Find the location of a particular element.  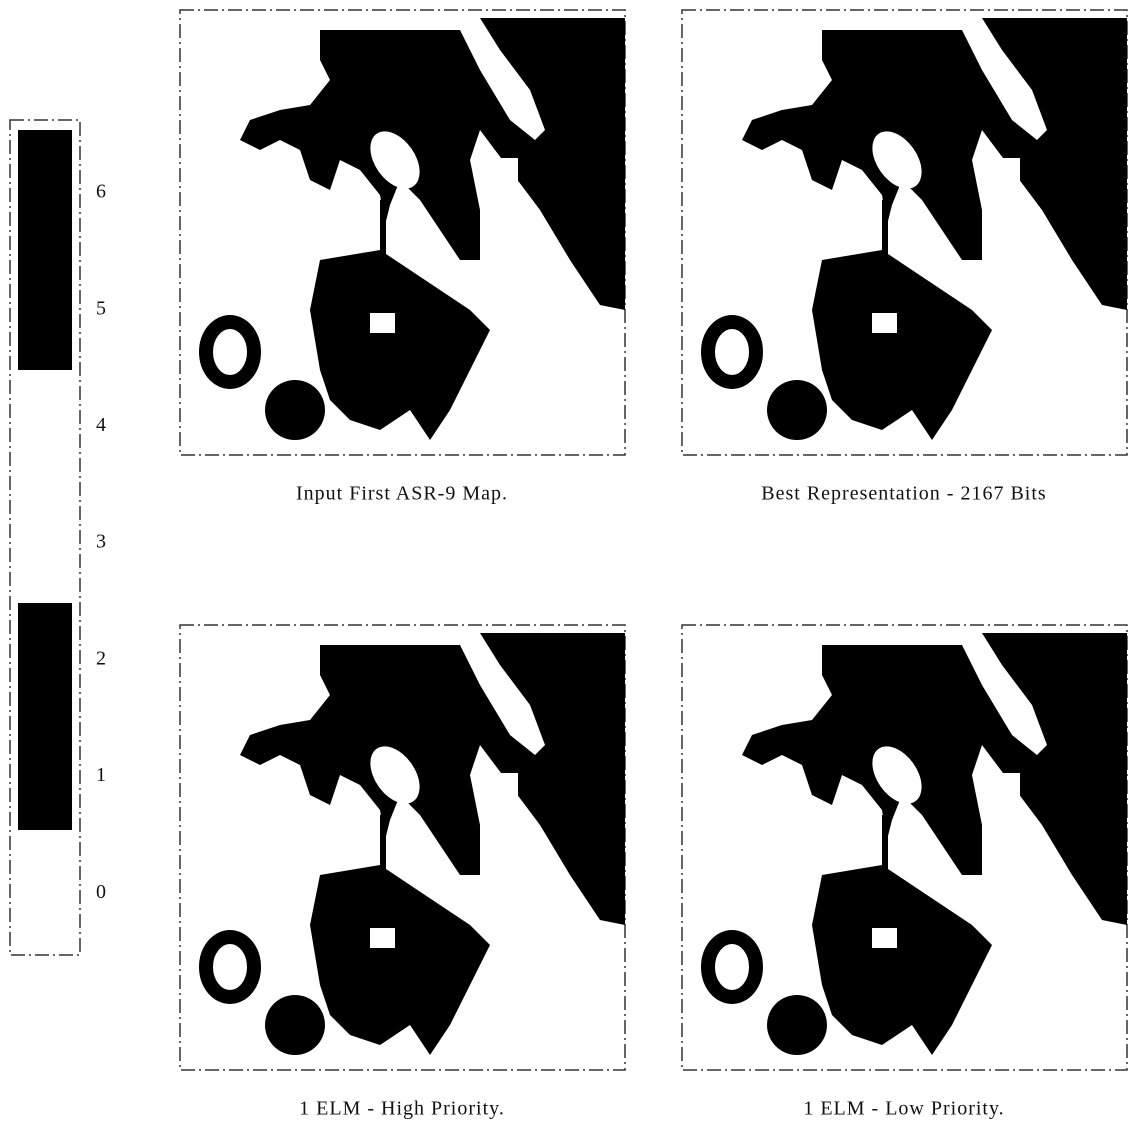

colorbar-label: 0 is located at coordinates (101, 892).